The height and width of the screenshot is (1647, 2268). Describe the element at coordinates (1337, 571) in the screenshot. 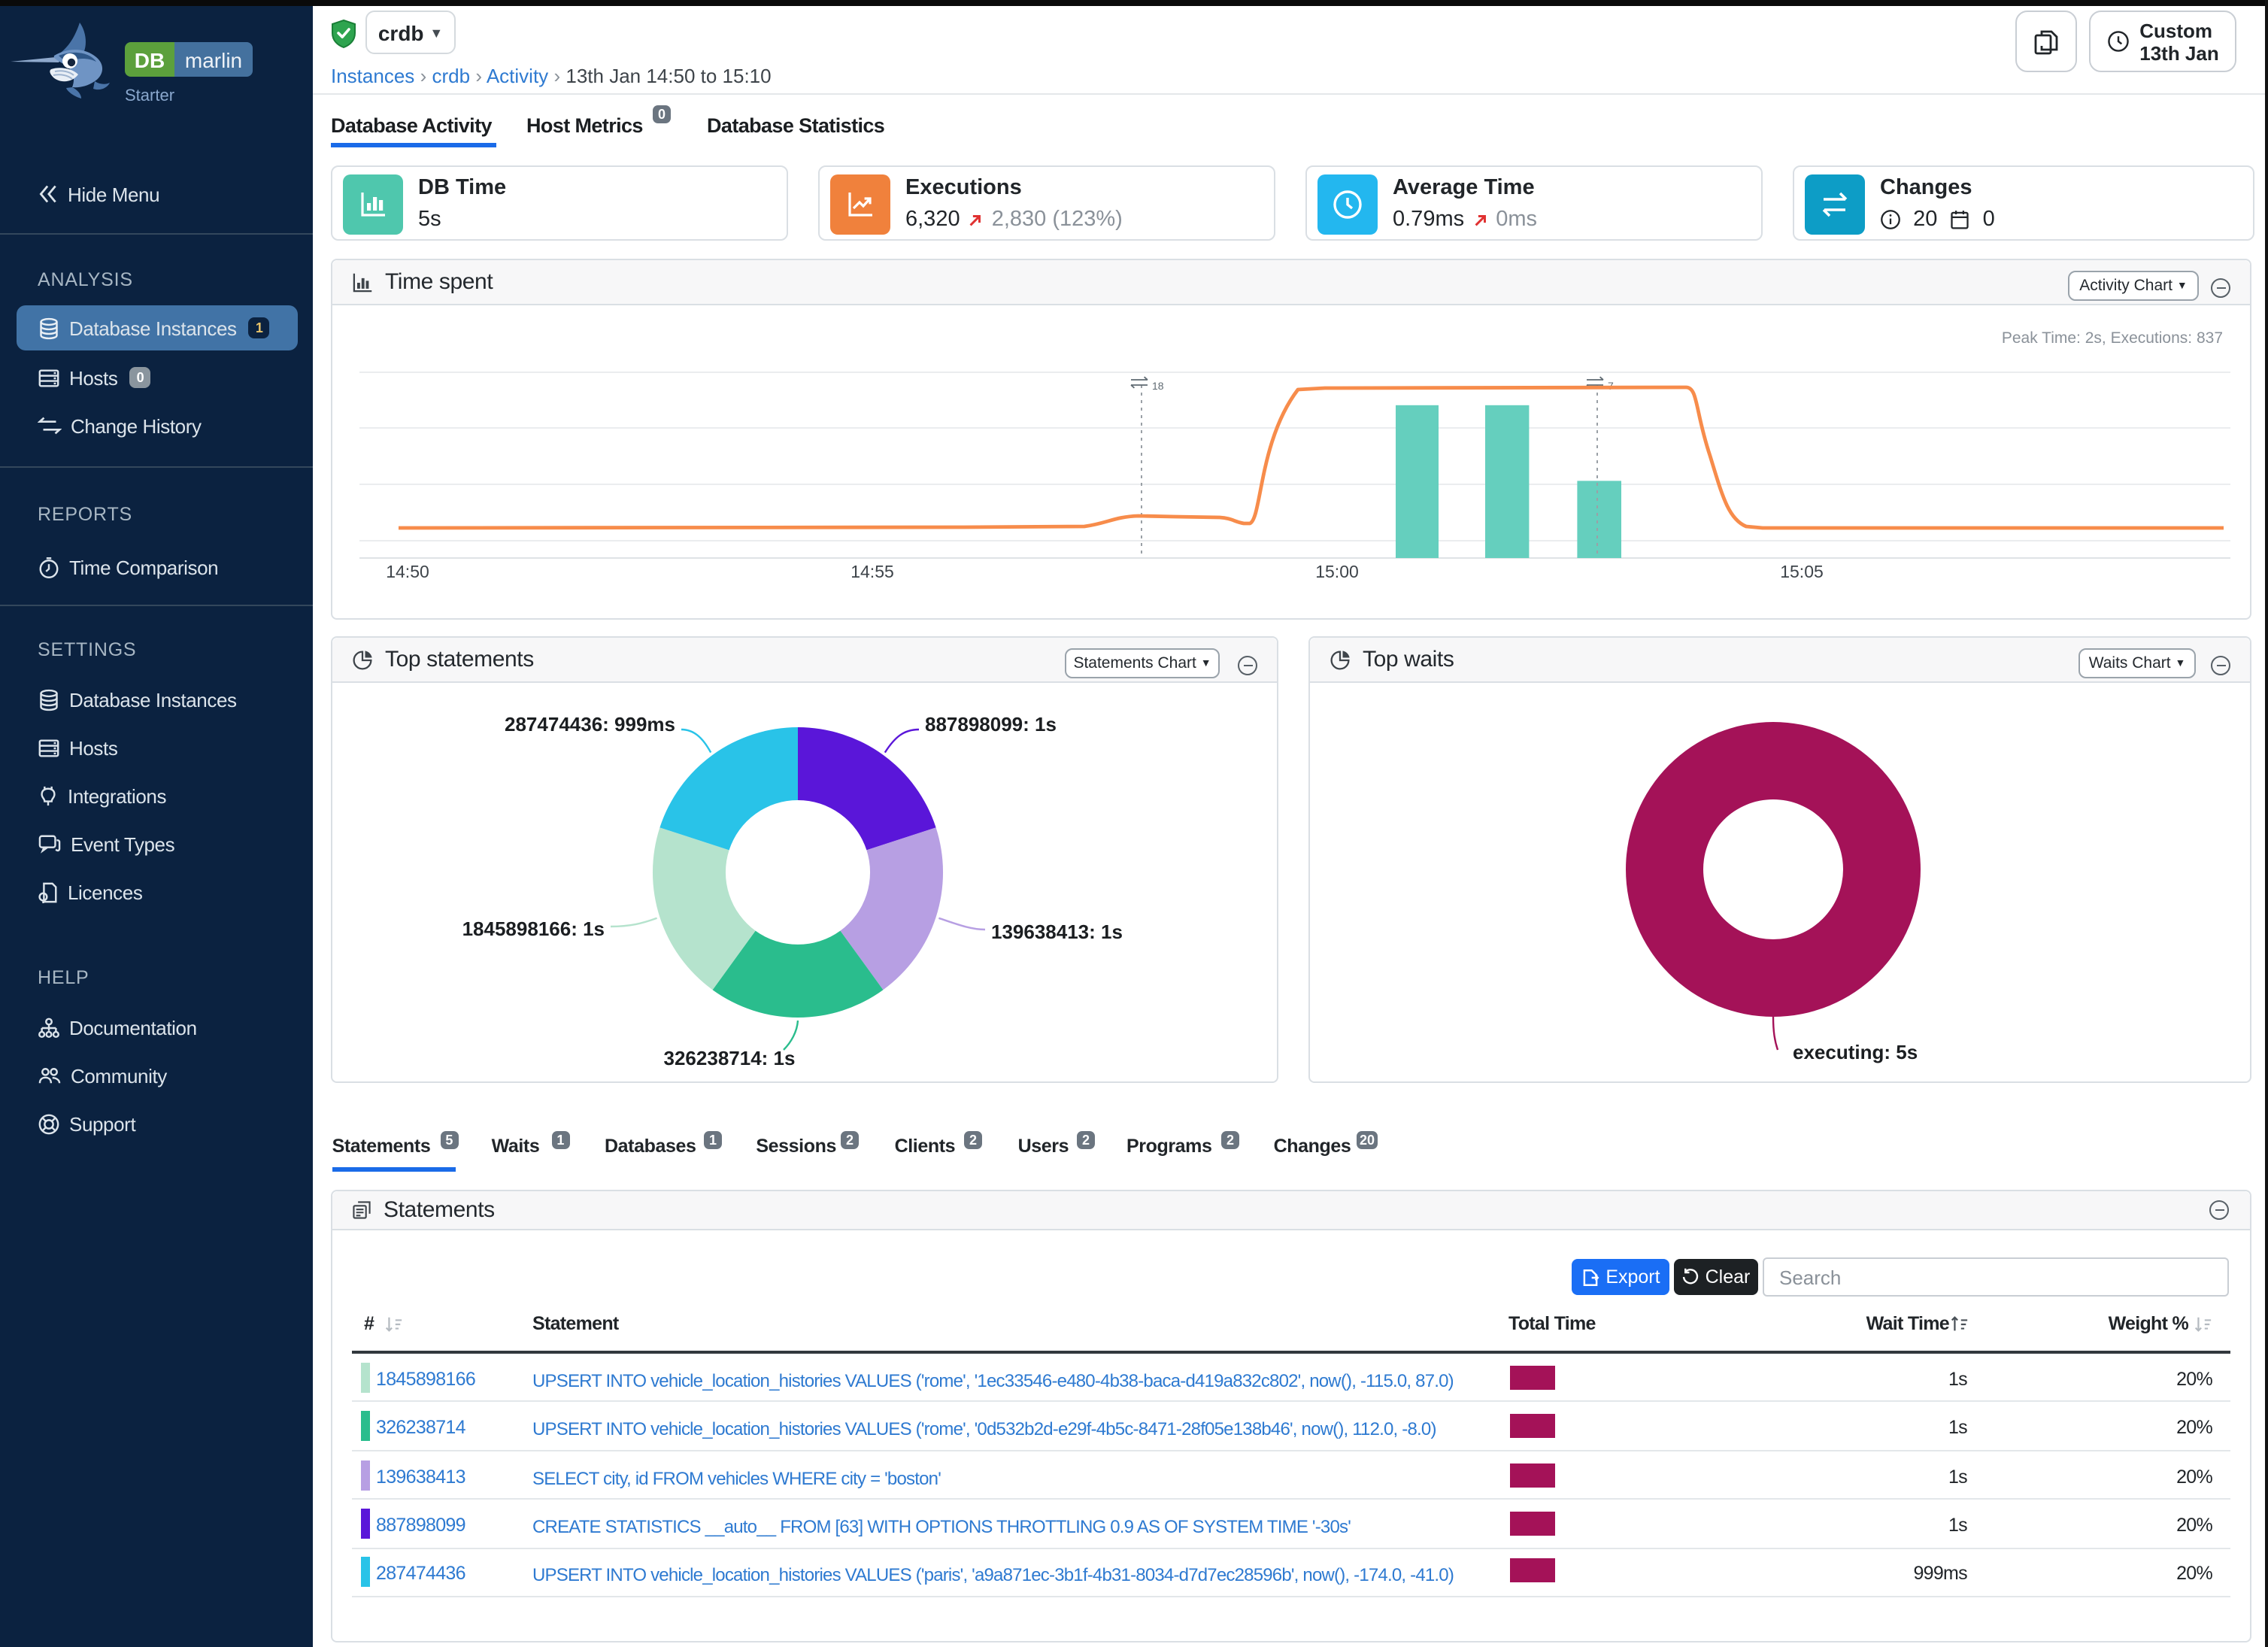

I see `svg-text: 15:00` at that location.